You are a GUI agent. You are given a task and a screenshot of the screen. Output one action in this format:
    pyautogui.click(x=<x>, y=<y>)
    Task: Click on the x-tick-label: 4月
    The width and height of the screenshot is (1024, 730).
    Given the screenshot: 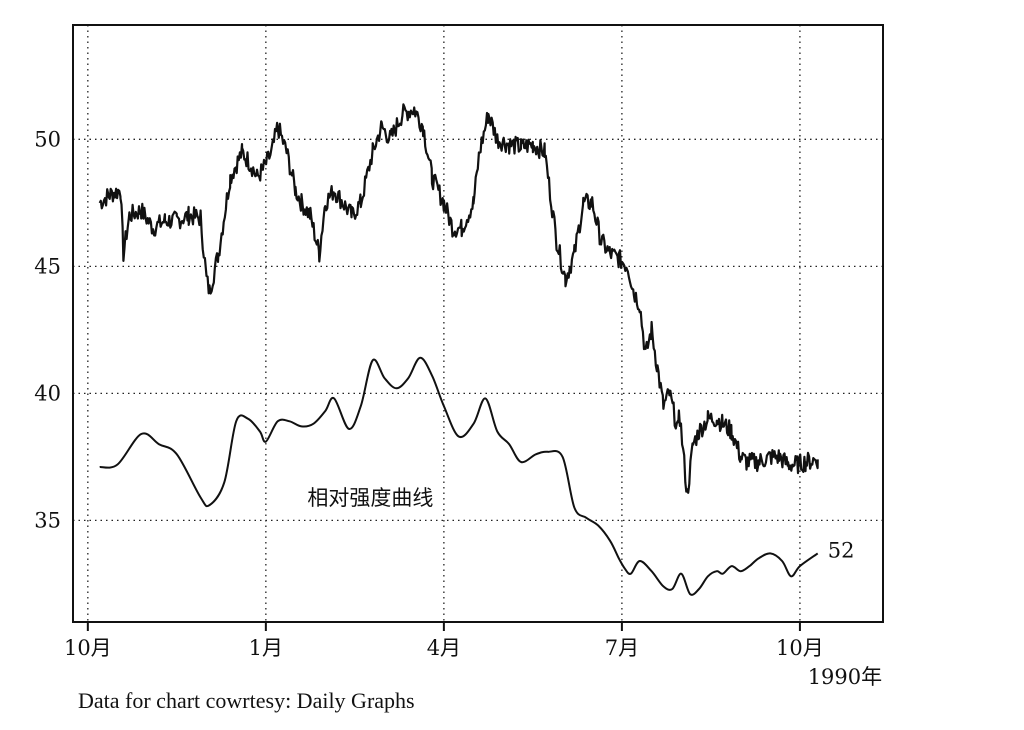 What is the action you would take?
    pyautogui.click(x=444, y=648)
    